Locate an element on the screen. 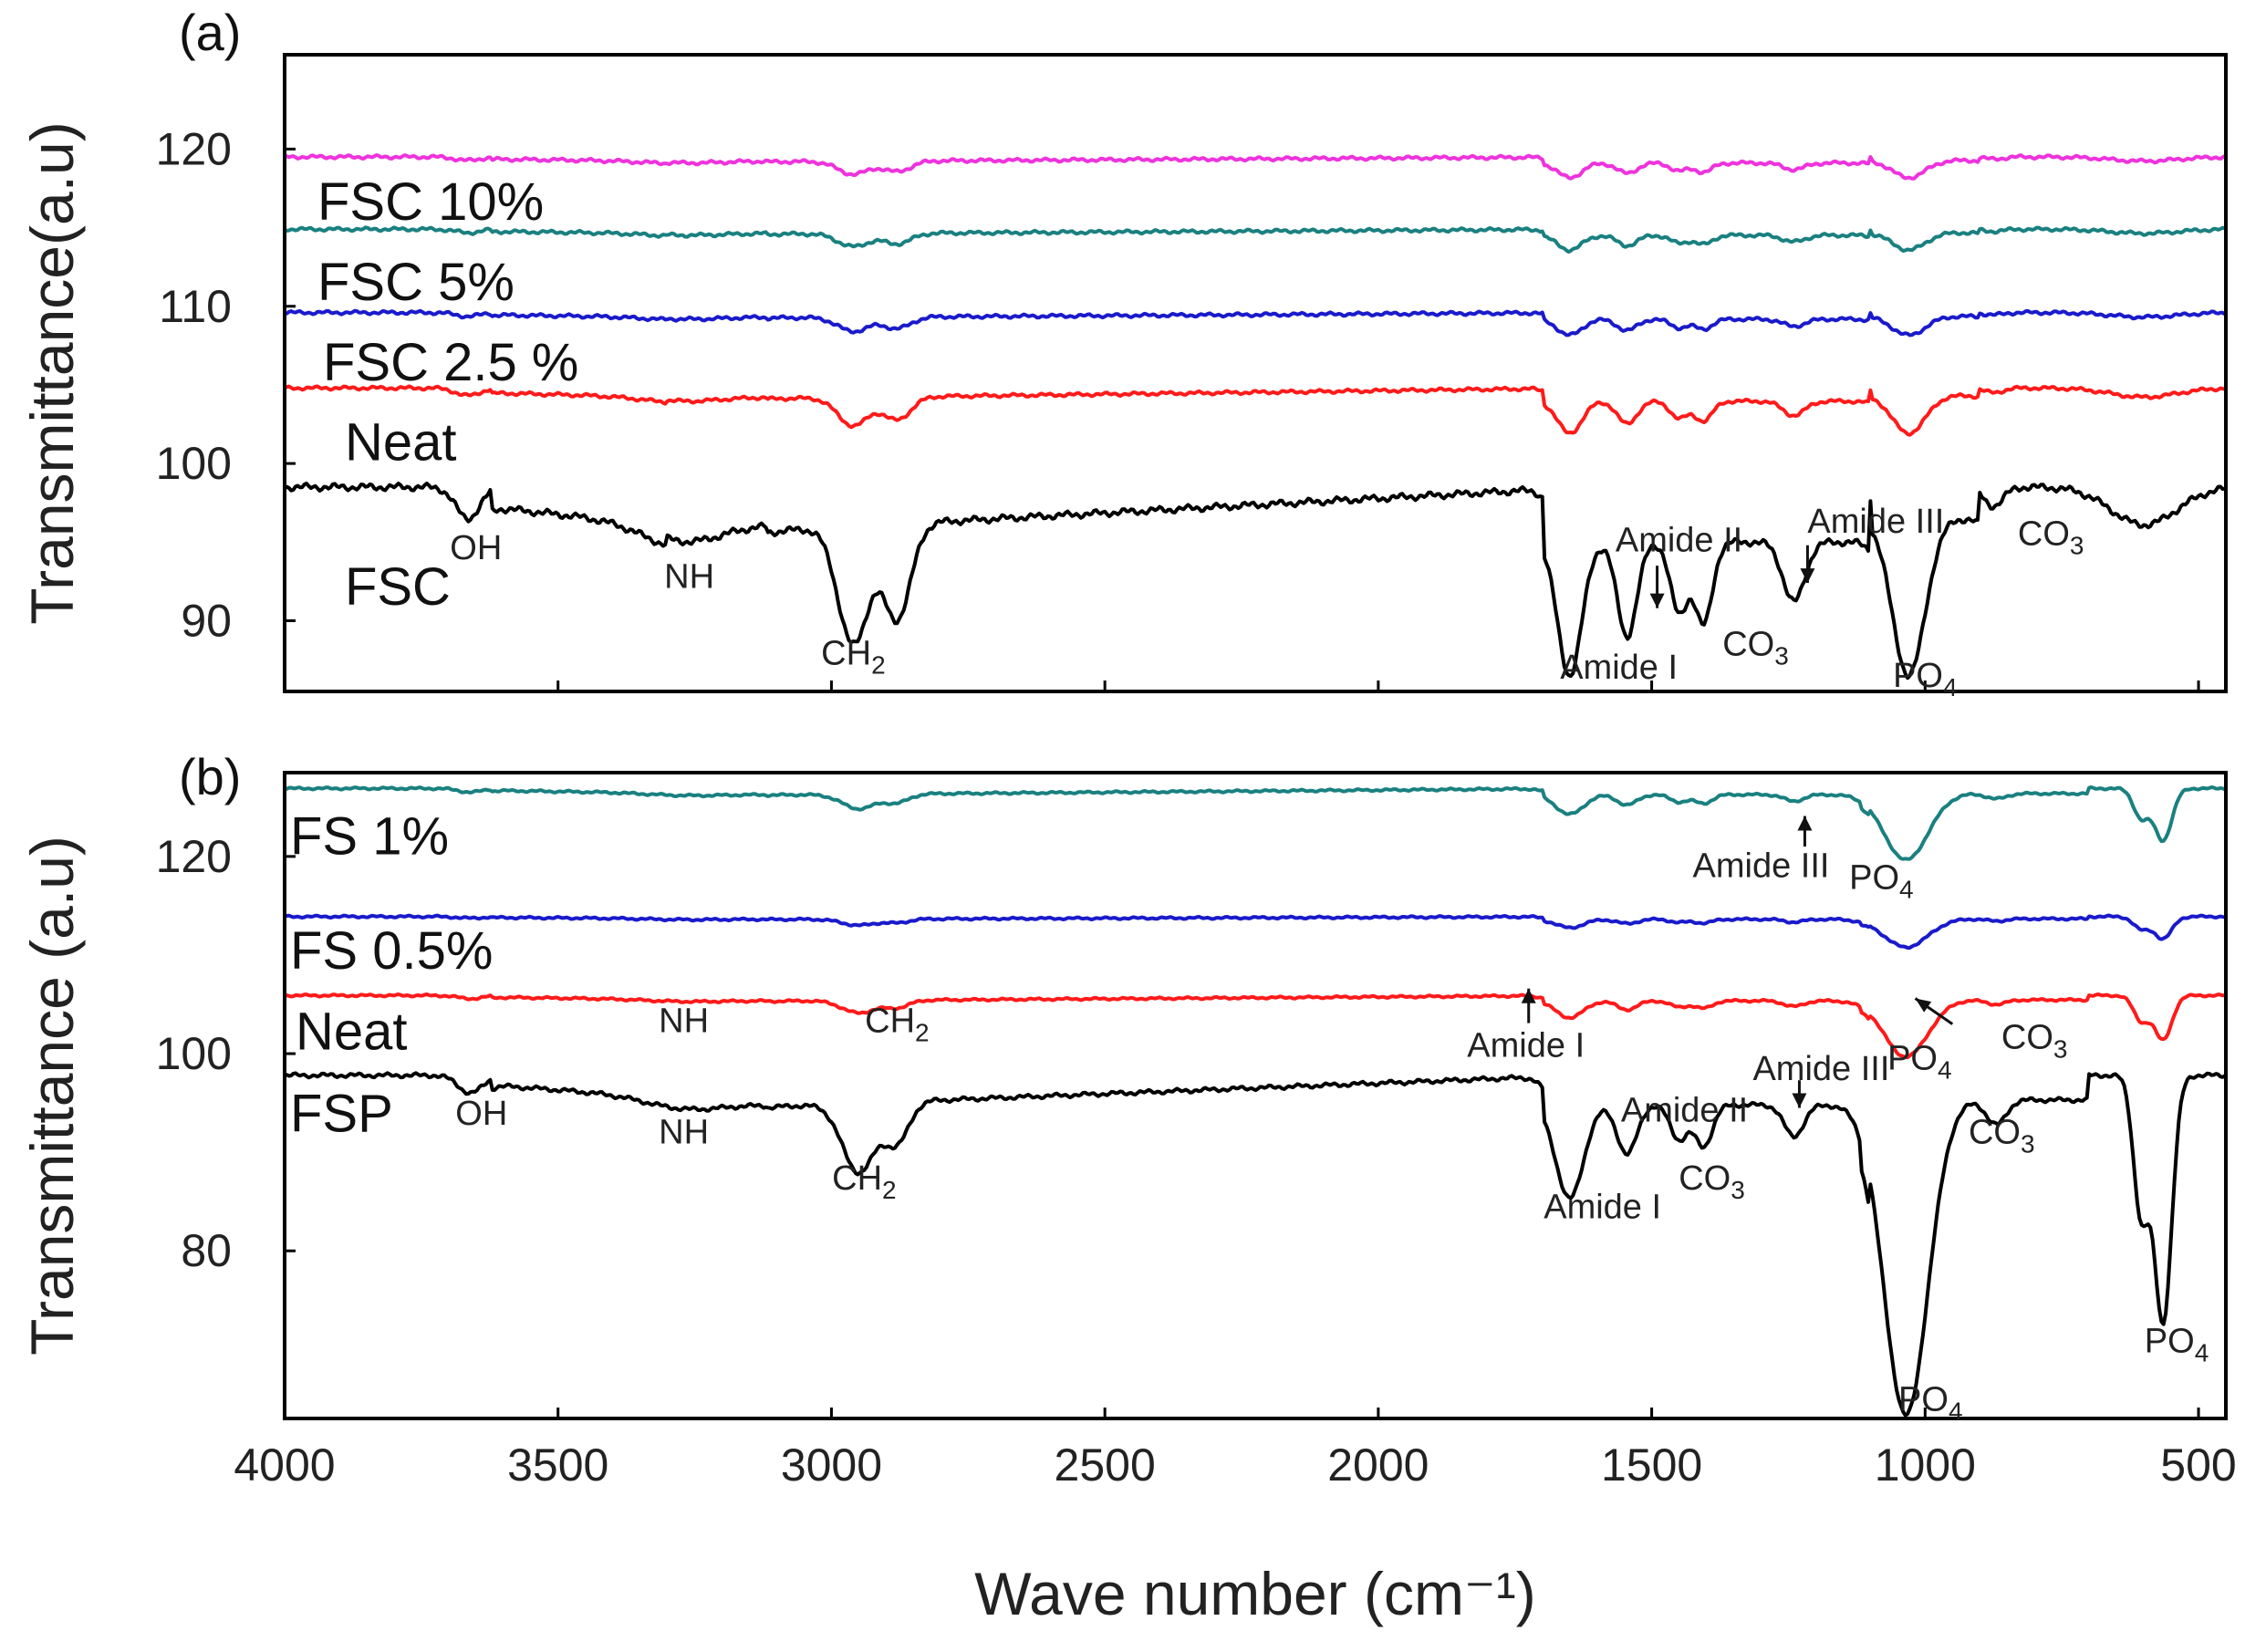 Image resolution: width=2266 pixels, height=1652 pixels. series-line-fsc-5- is located at coordinates (1255, 240).